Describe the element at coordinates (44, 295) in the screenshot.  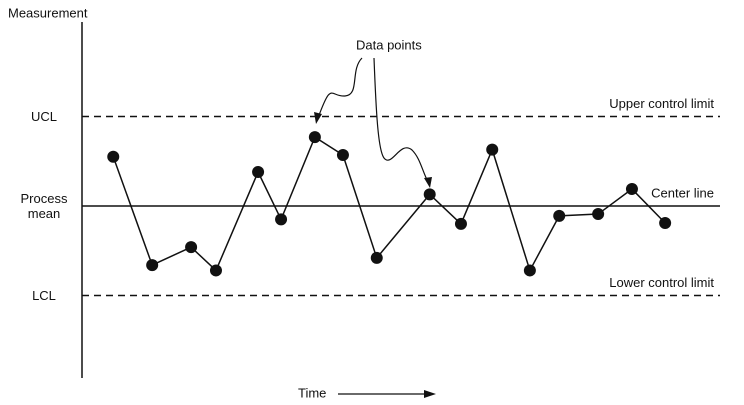
I see `y-tick-label: LCL` at that location.